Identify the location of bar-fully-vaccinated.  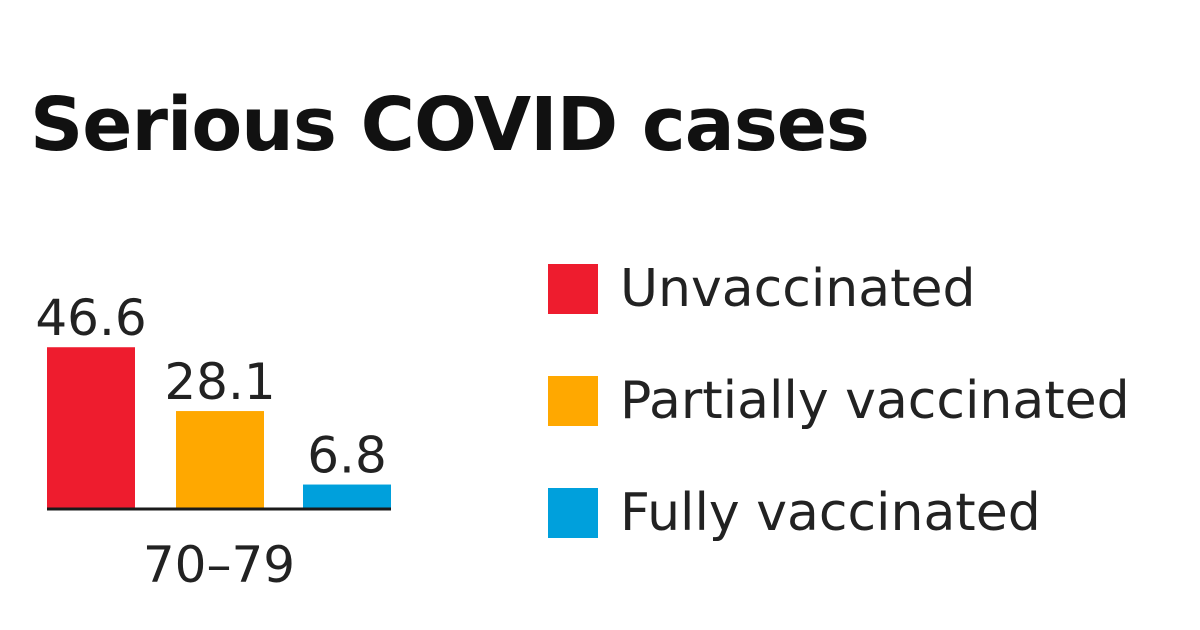
(347, 496).